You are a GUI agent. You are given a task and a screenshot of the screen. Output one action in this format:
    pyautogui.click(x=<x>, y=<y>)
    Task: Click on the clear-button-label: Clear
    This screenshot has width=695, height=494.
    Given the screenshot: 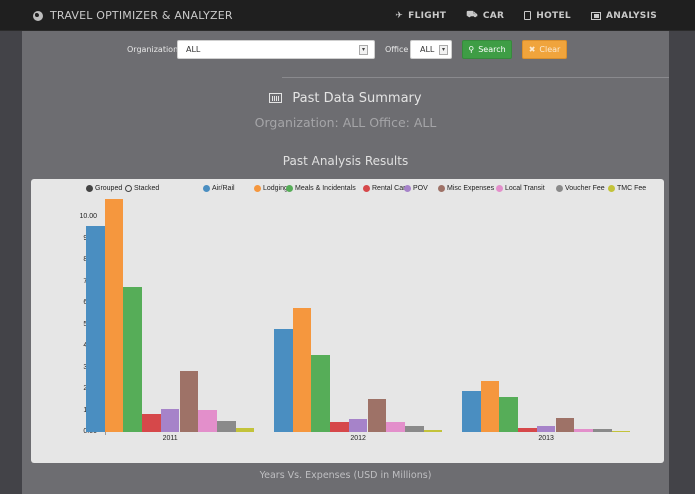 What is the action you would take?
    pyautogui.click(x=550, y=49)
    